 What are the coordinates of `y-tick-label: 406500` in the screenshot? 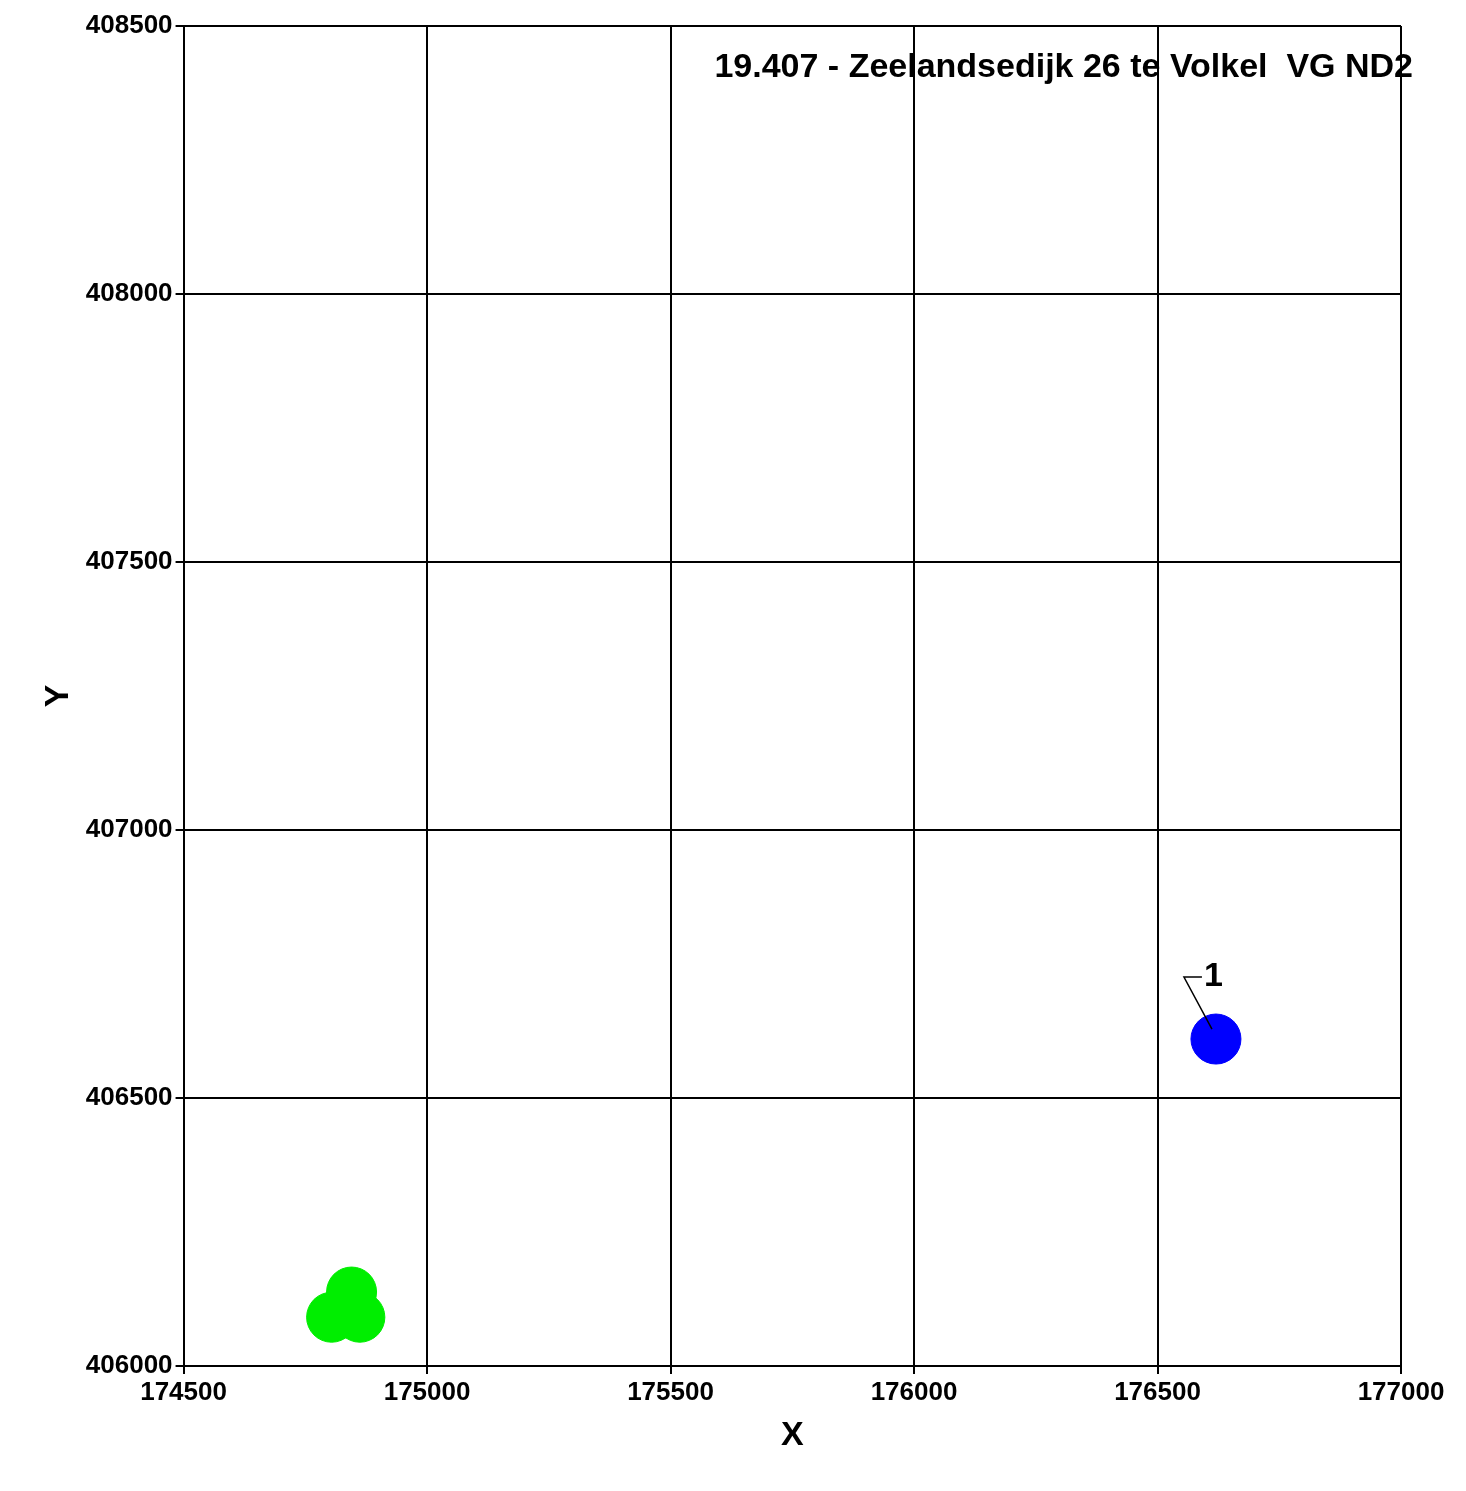 It's located at (129, 1096).